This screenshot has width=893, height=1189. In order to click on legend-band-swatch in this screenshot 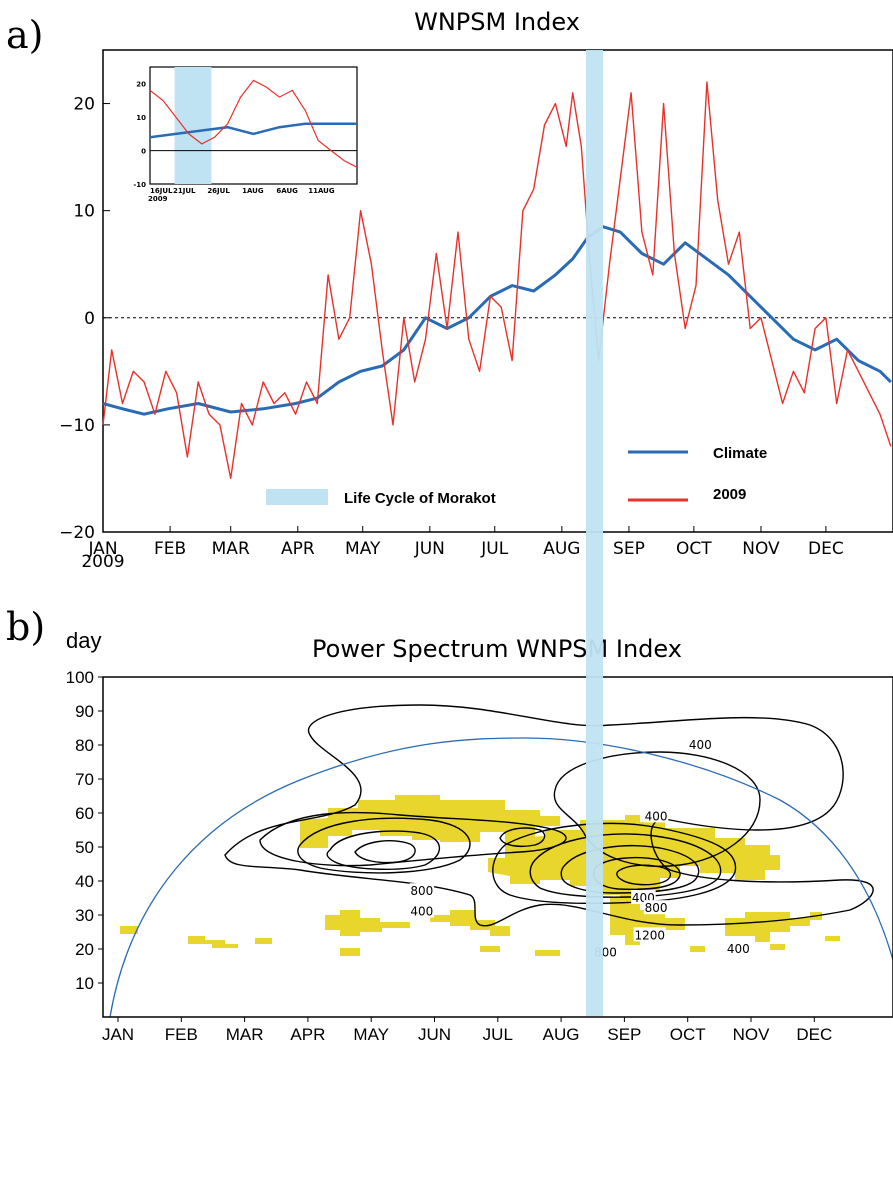, I will do `click(297, 497)`.